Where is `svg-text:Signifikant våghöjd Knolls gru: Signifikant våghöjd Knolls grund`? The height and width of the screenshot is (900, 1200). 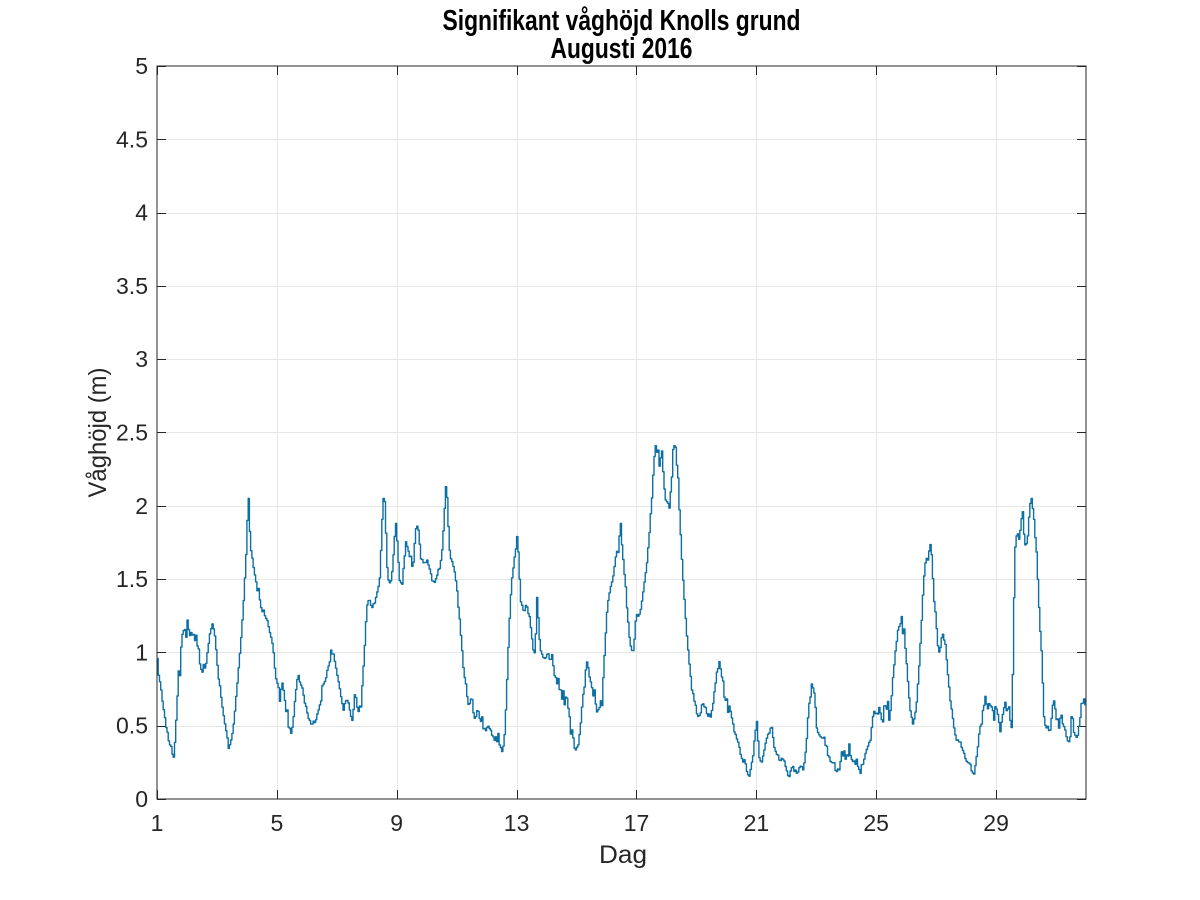 svg-text:Signifikant våghöjd Knolls gru: Signifikant våghöjd Knolls grund is located at coordinates (622, 21).